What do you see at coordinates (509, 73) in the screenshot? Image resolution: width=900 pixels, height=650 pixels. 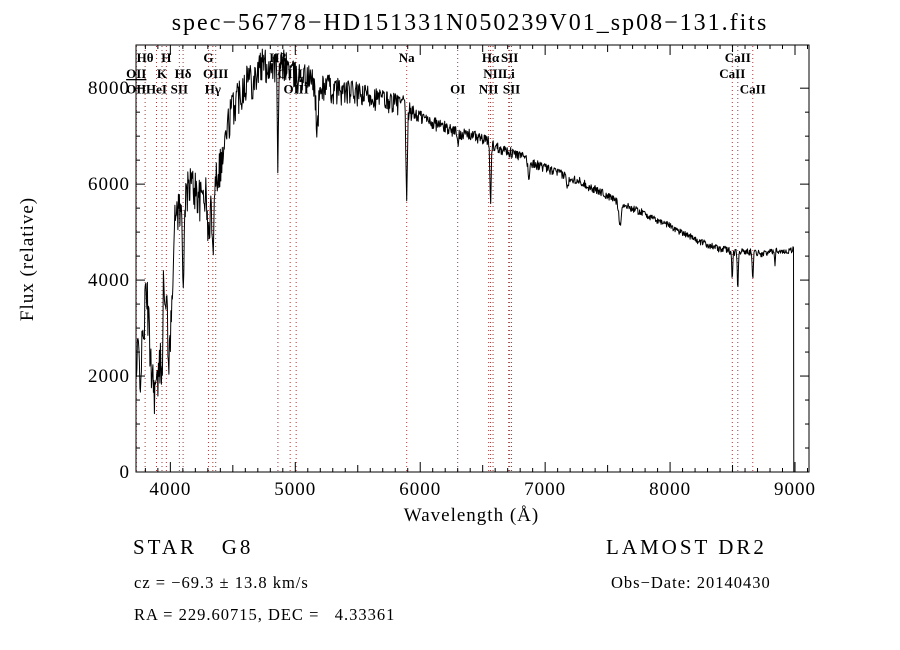 I see `spectral-line-label: Li` at bounding box center [509, 73].